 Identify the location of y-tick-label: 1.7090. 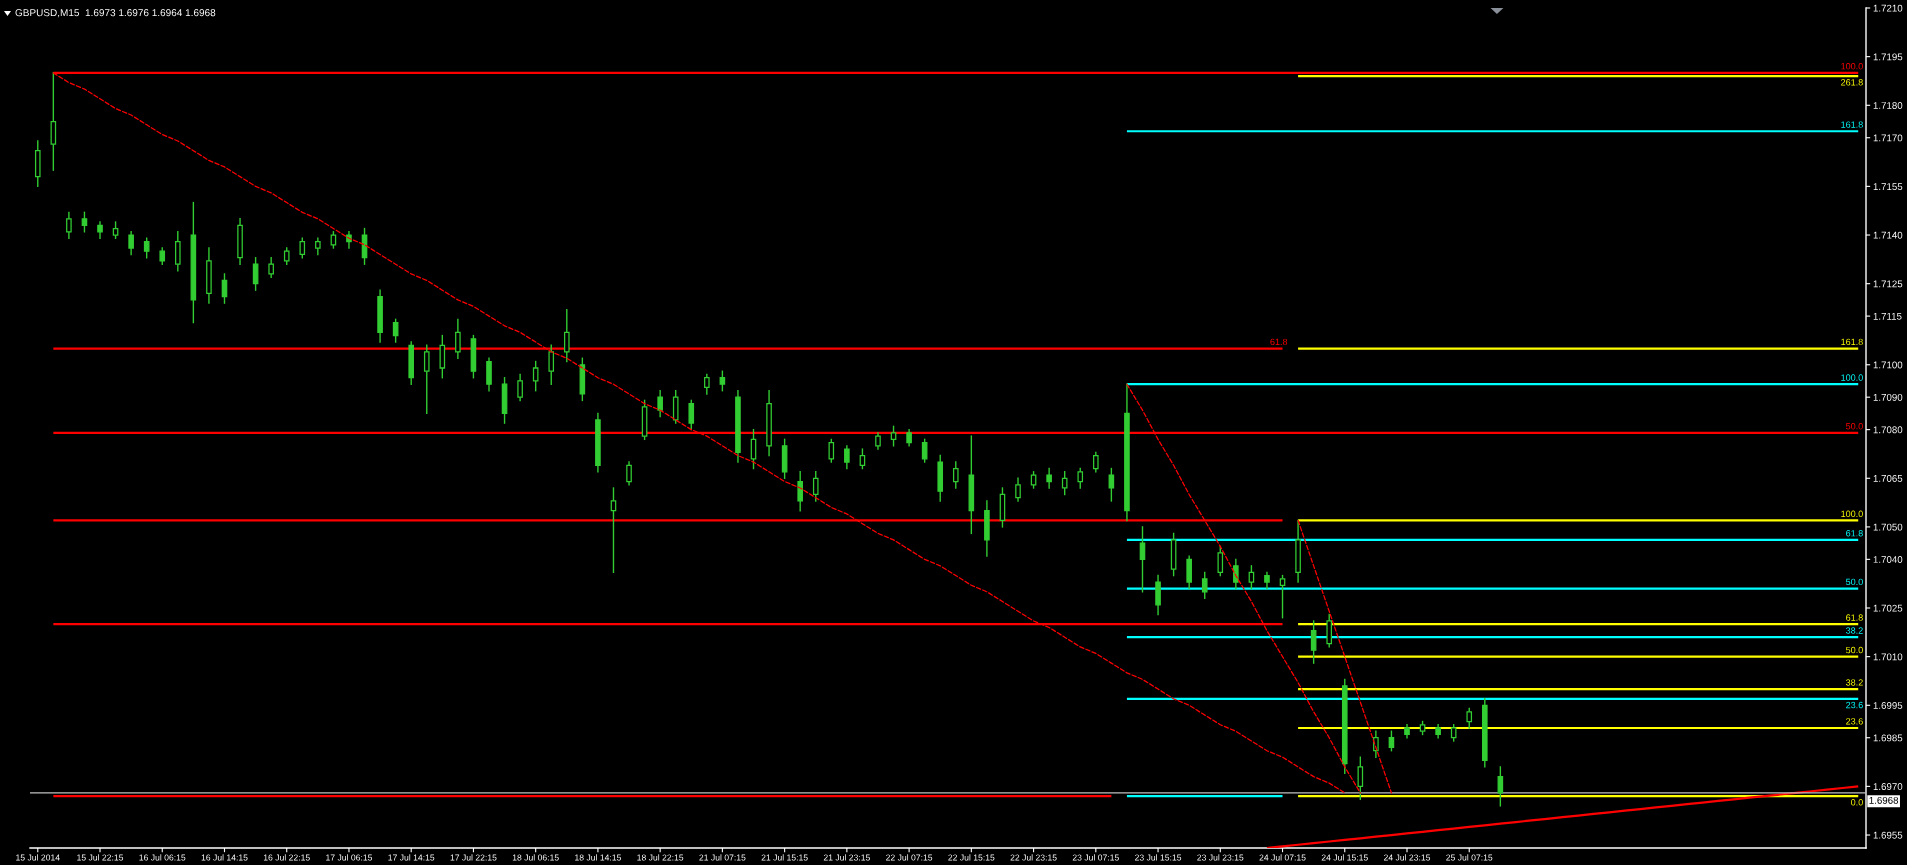
(1888, 397).